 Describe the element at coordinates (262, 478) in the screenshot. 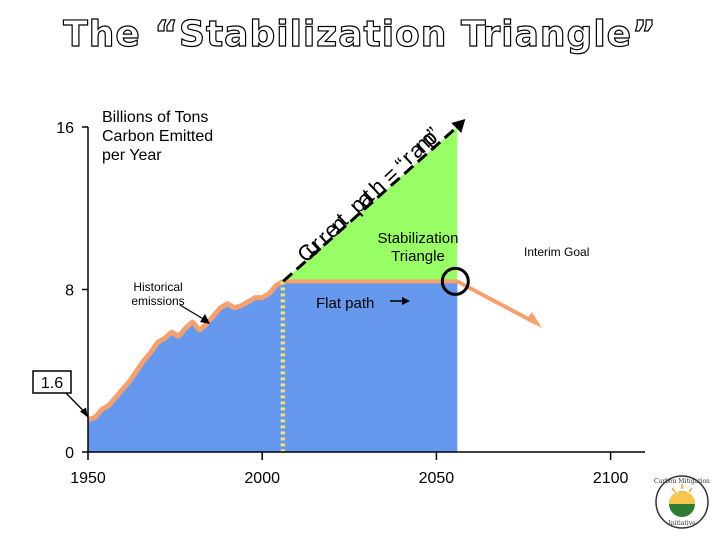

I see `x-tick-label: 2000` at that location.